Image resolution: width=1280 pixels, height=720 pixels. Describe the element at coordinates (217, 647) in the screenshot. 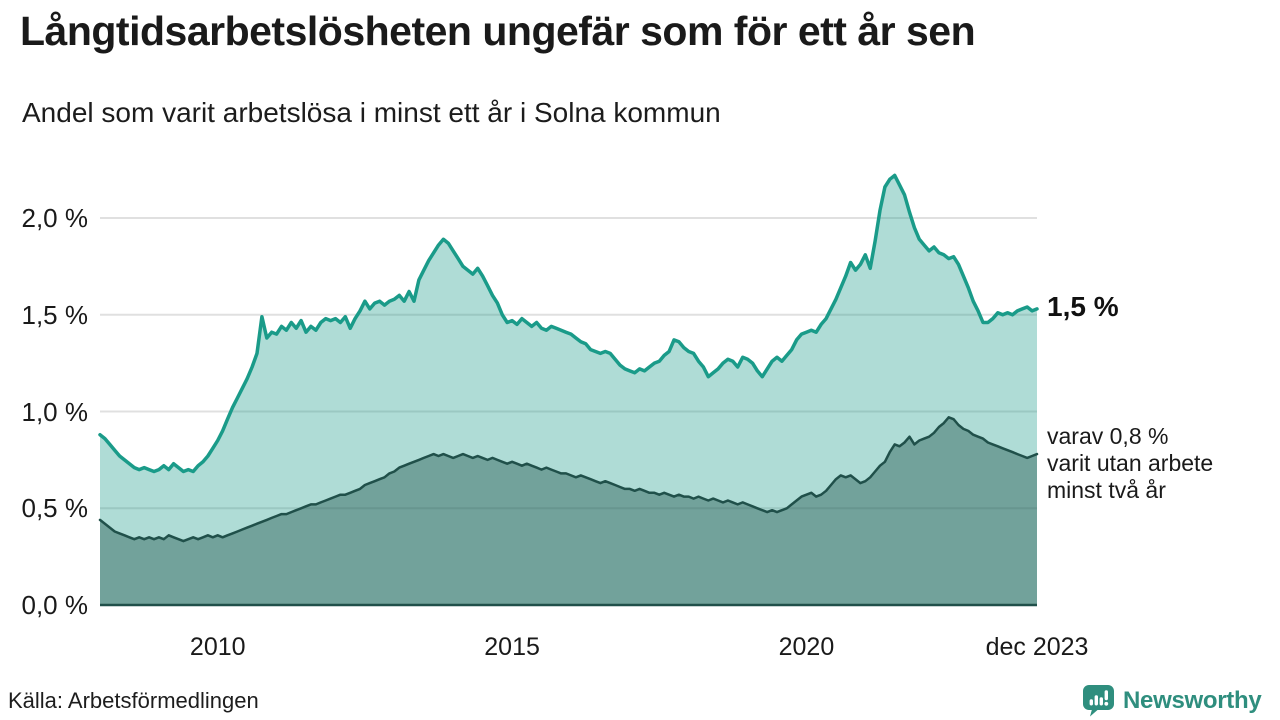

I see `x-axis-tick-label: 2010` at that location.